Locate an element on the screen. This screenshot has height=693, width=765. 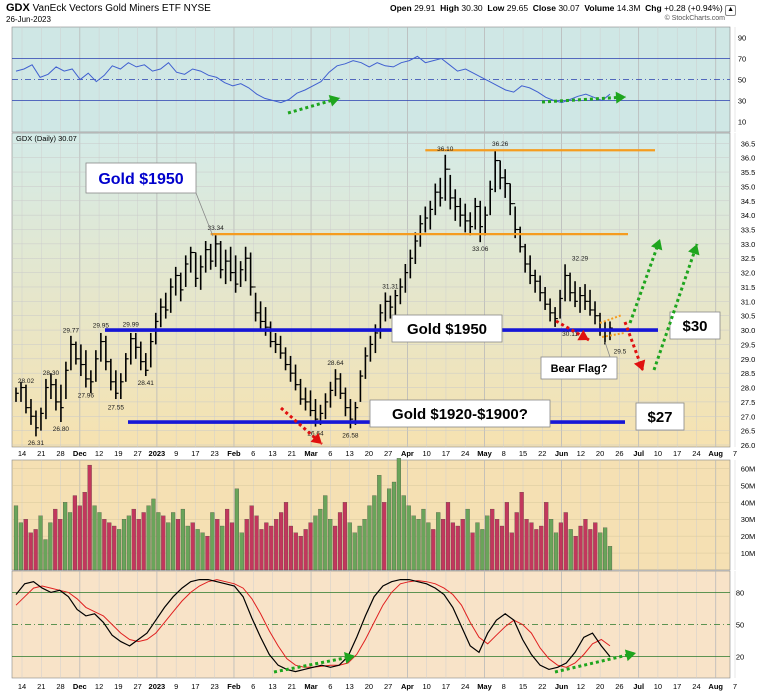
price-data-label: 36.10 is located at coordinates (445, 149).